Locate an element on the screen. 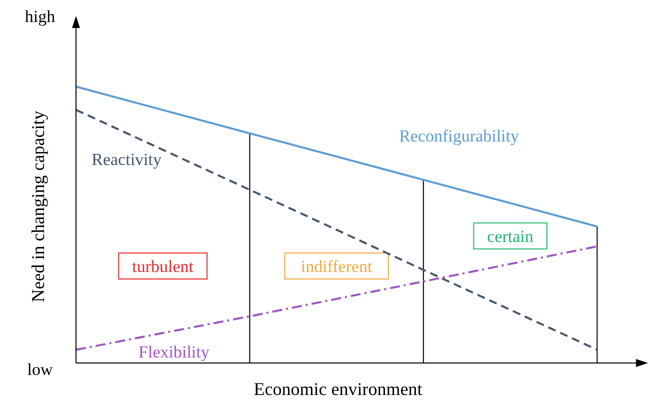 This screenshot has width=657, height=405. text: high is located at coordinates (40, 16).